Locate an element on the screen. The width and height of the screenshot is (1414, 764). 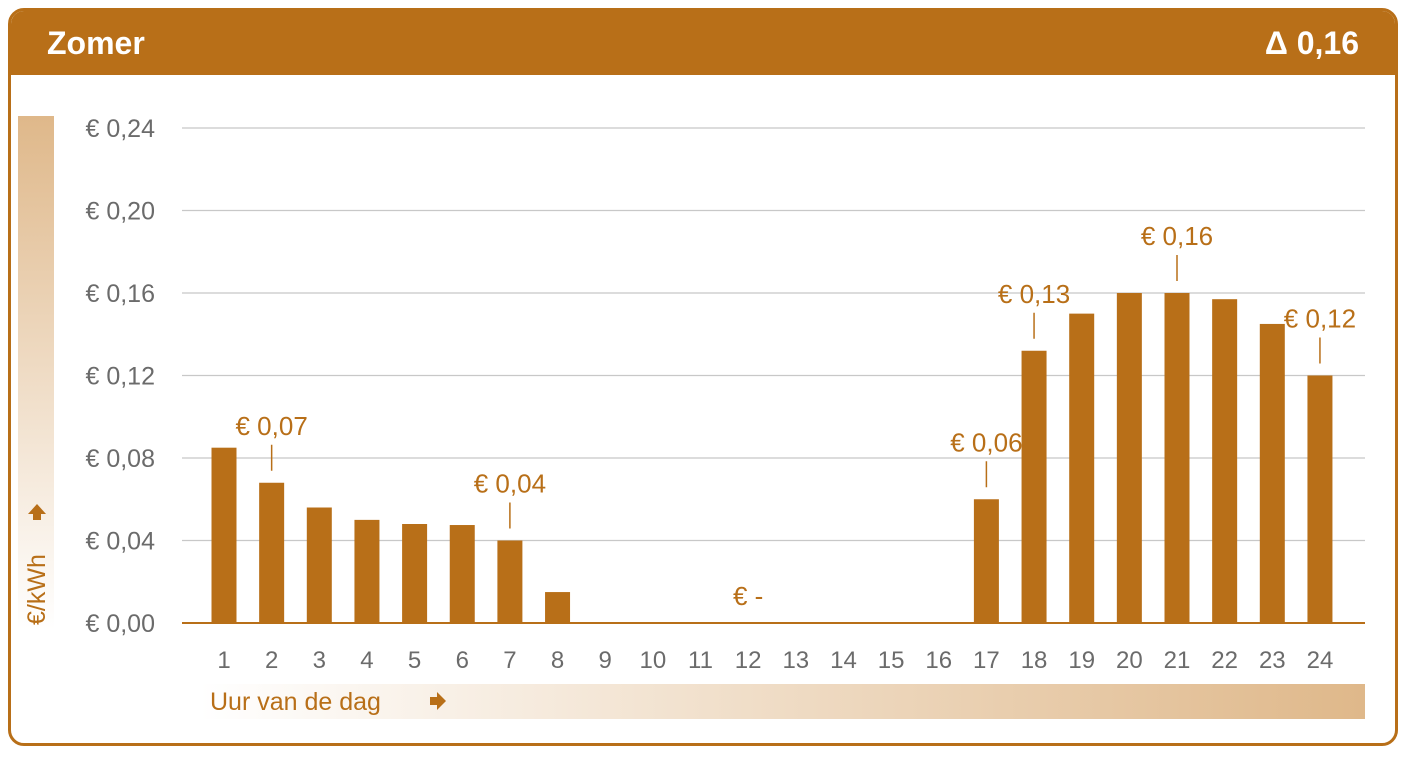
y-tick-label: € 0,04 is located at coordinates (120, 542).